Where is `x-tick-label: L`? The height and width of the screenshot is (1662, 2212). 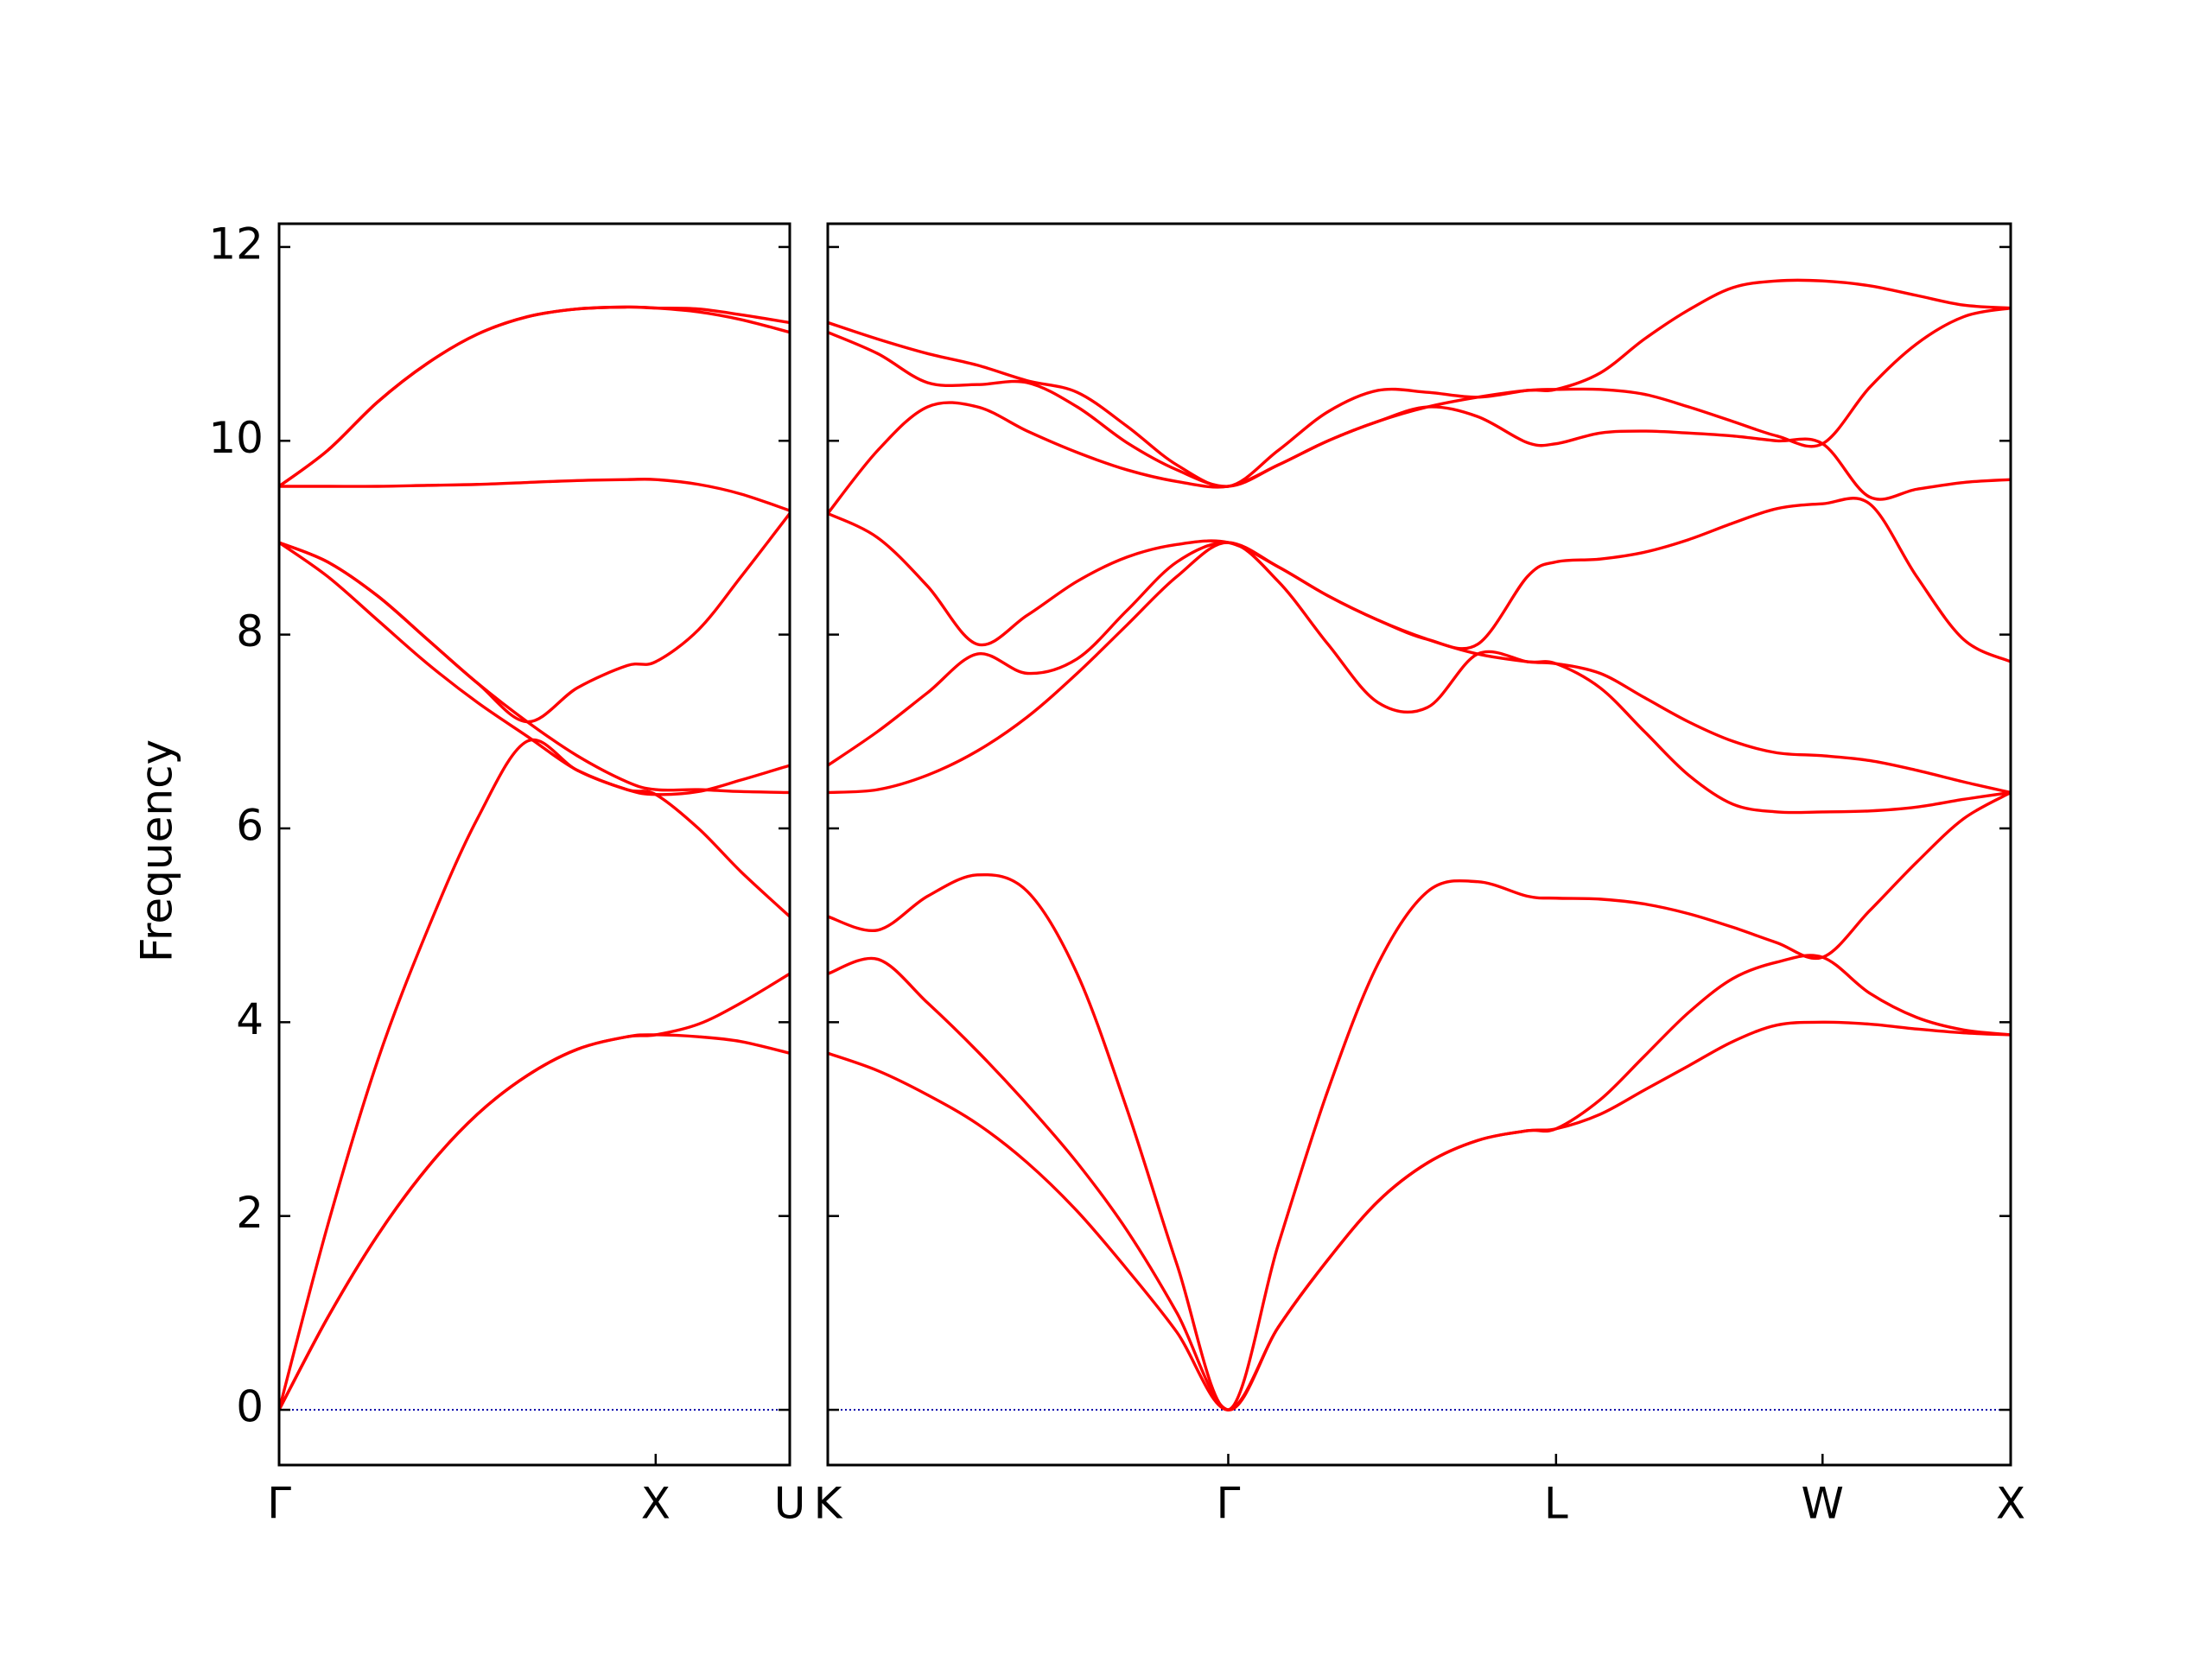
x-tick-label: L is located at coordinates (1556, 1504).